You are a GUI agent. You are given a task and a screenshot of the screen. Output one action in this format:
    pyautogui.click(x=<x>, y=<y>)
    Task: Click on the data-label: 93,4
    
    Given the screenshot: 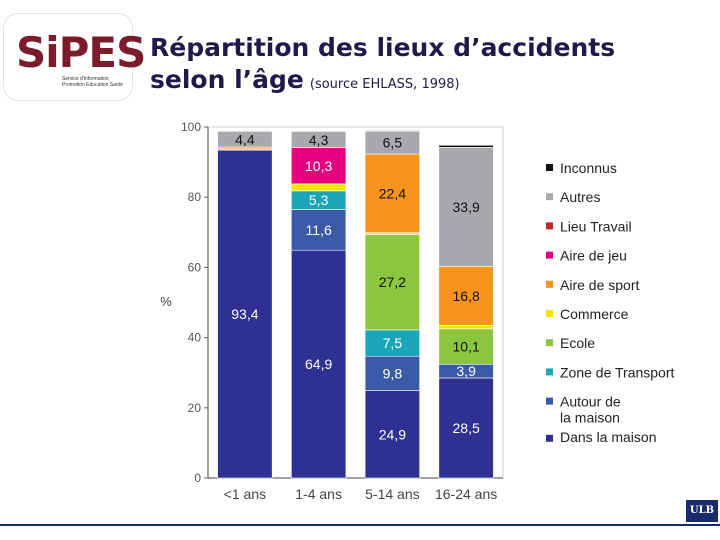 What is the action you would take?
    pyautogui.click(x=244, y=314)
    